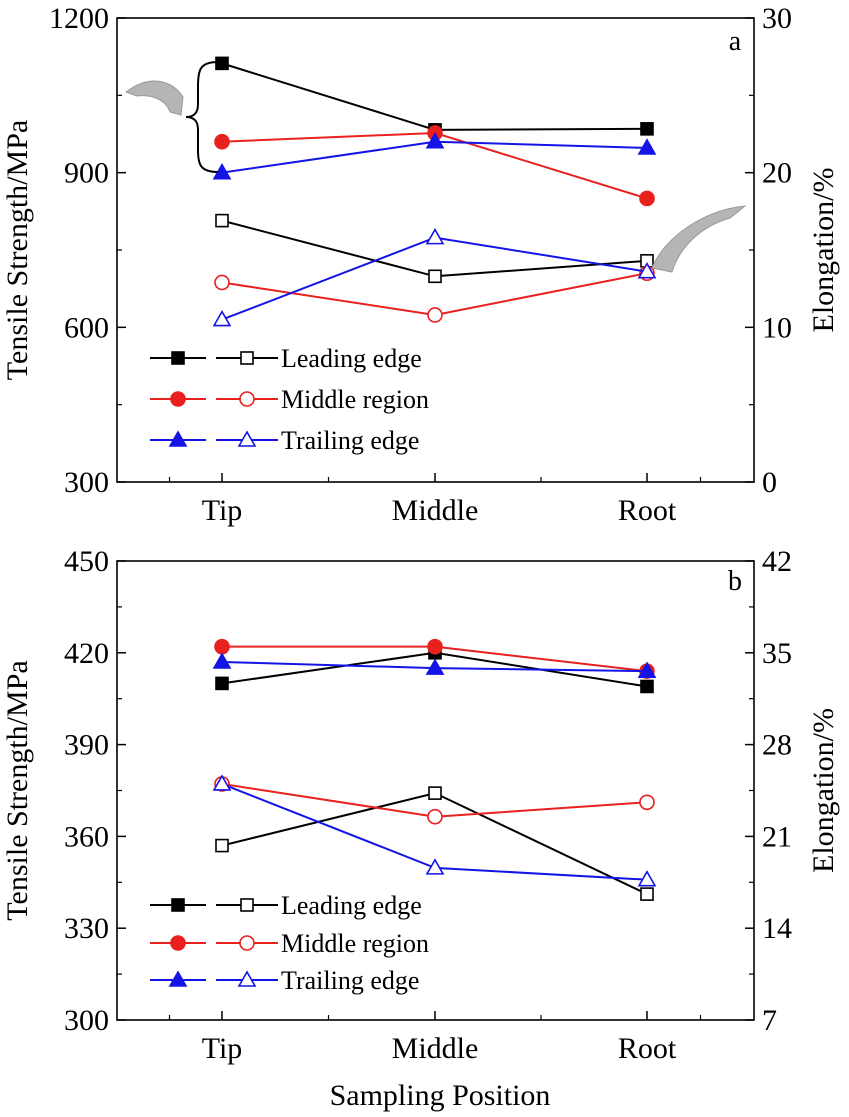 The height and width of the screenshot is (1117, 849). I want to click on right-tick-label: 30, so click(777, 18).